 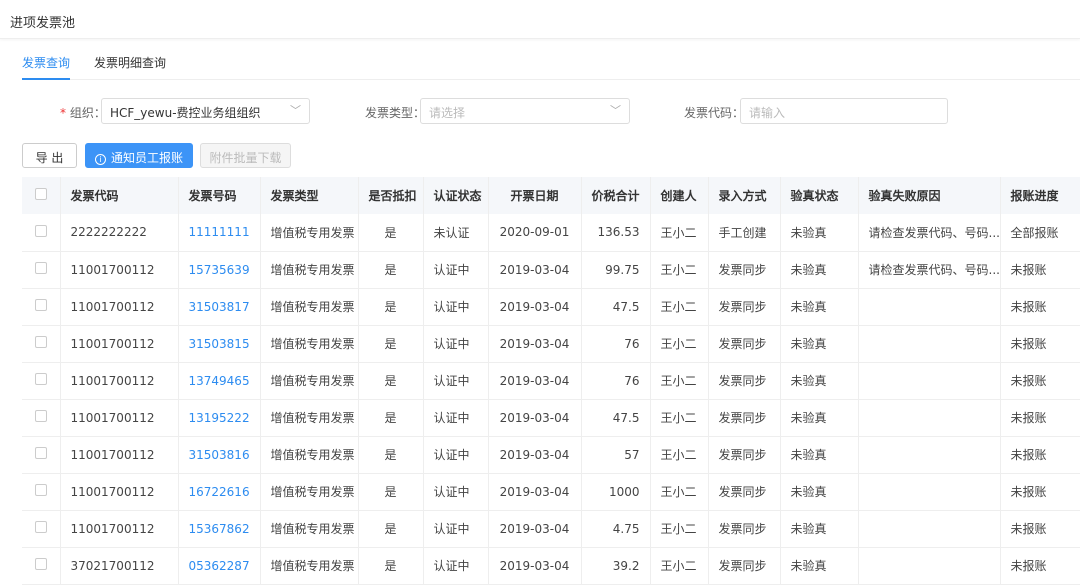 I want to click on table-cell: 4.75, so click(x=616, y=529).